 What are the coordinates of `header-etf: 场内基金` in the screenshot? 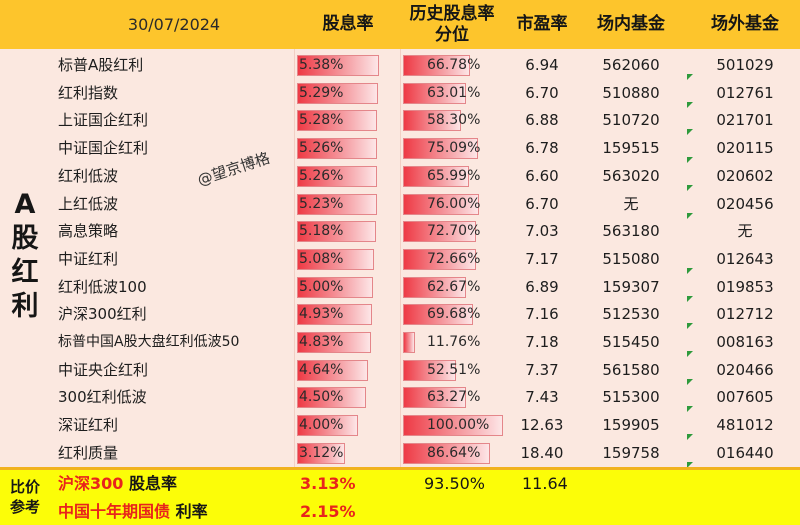 It's located at (631, 24).